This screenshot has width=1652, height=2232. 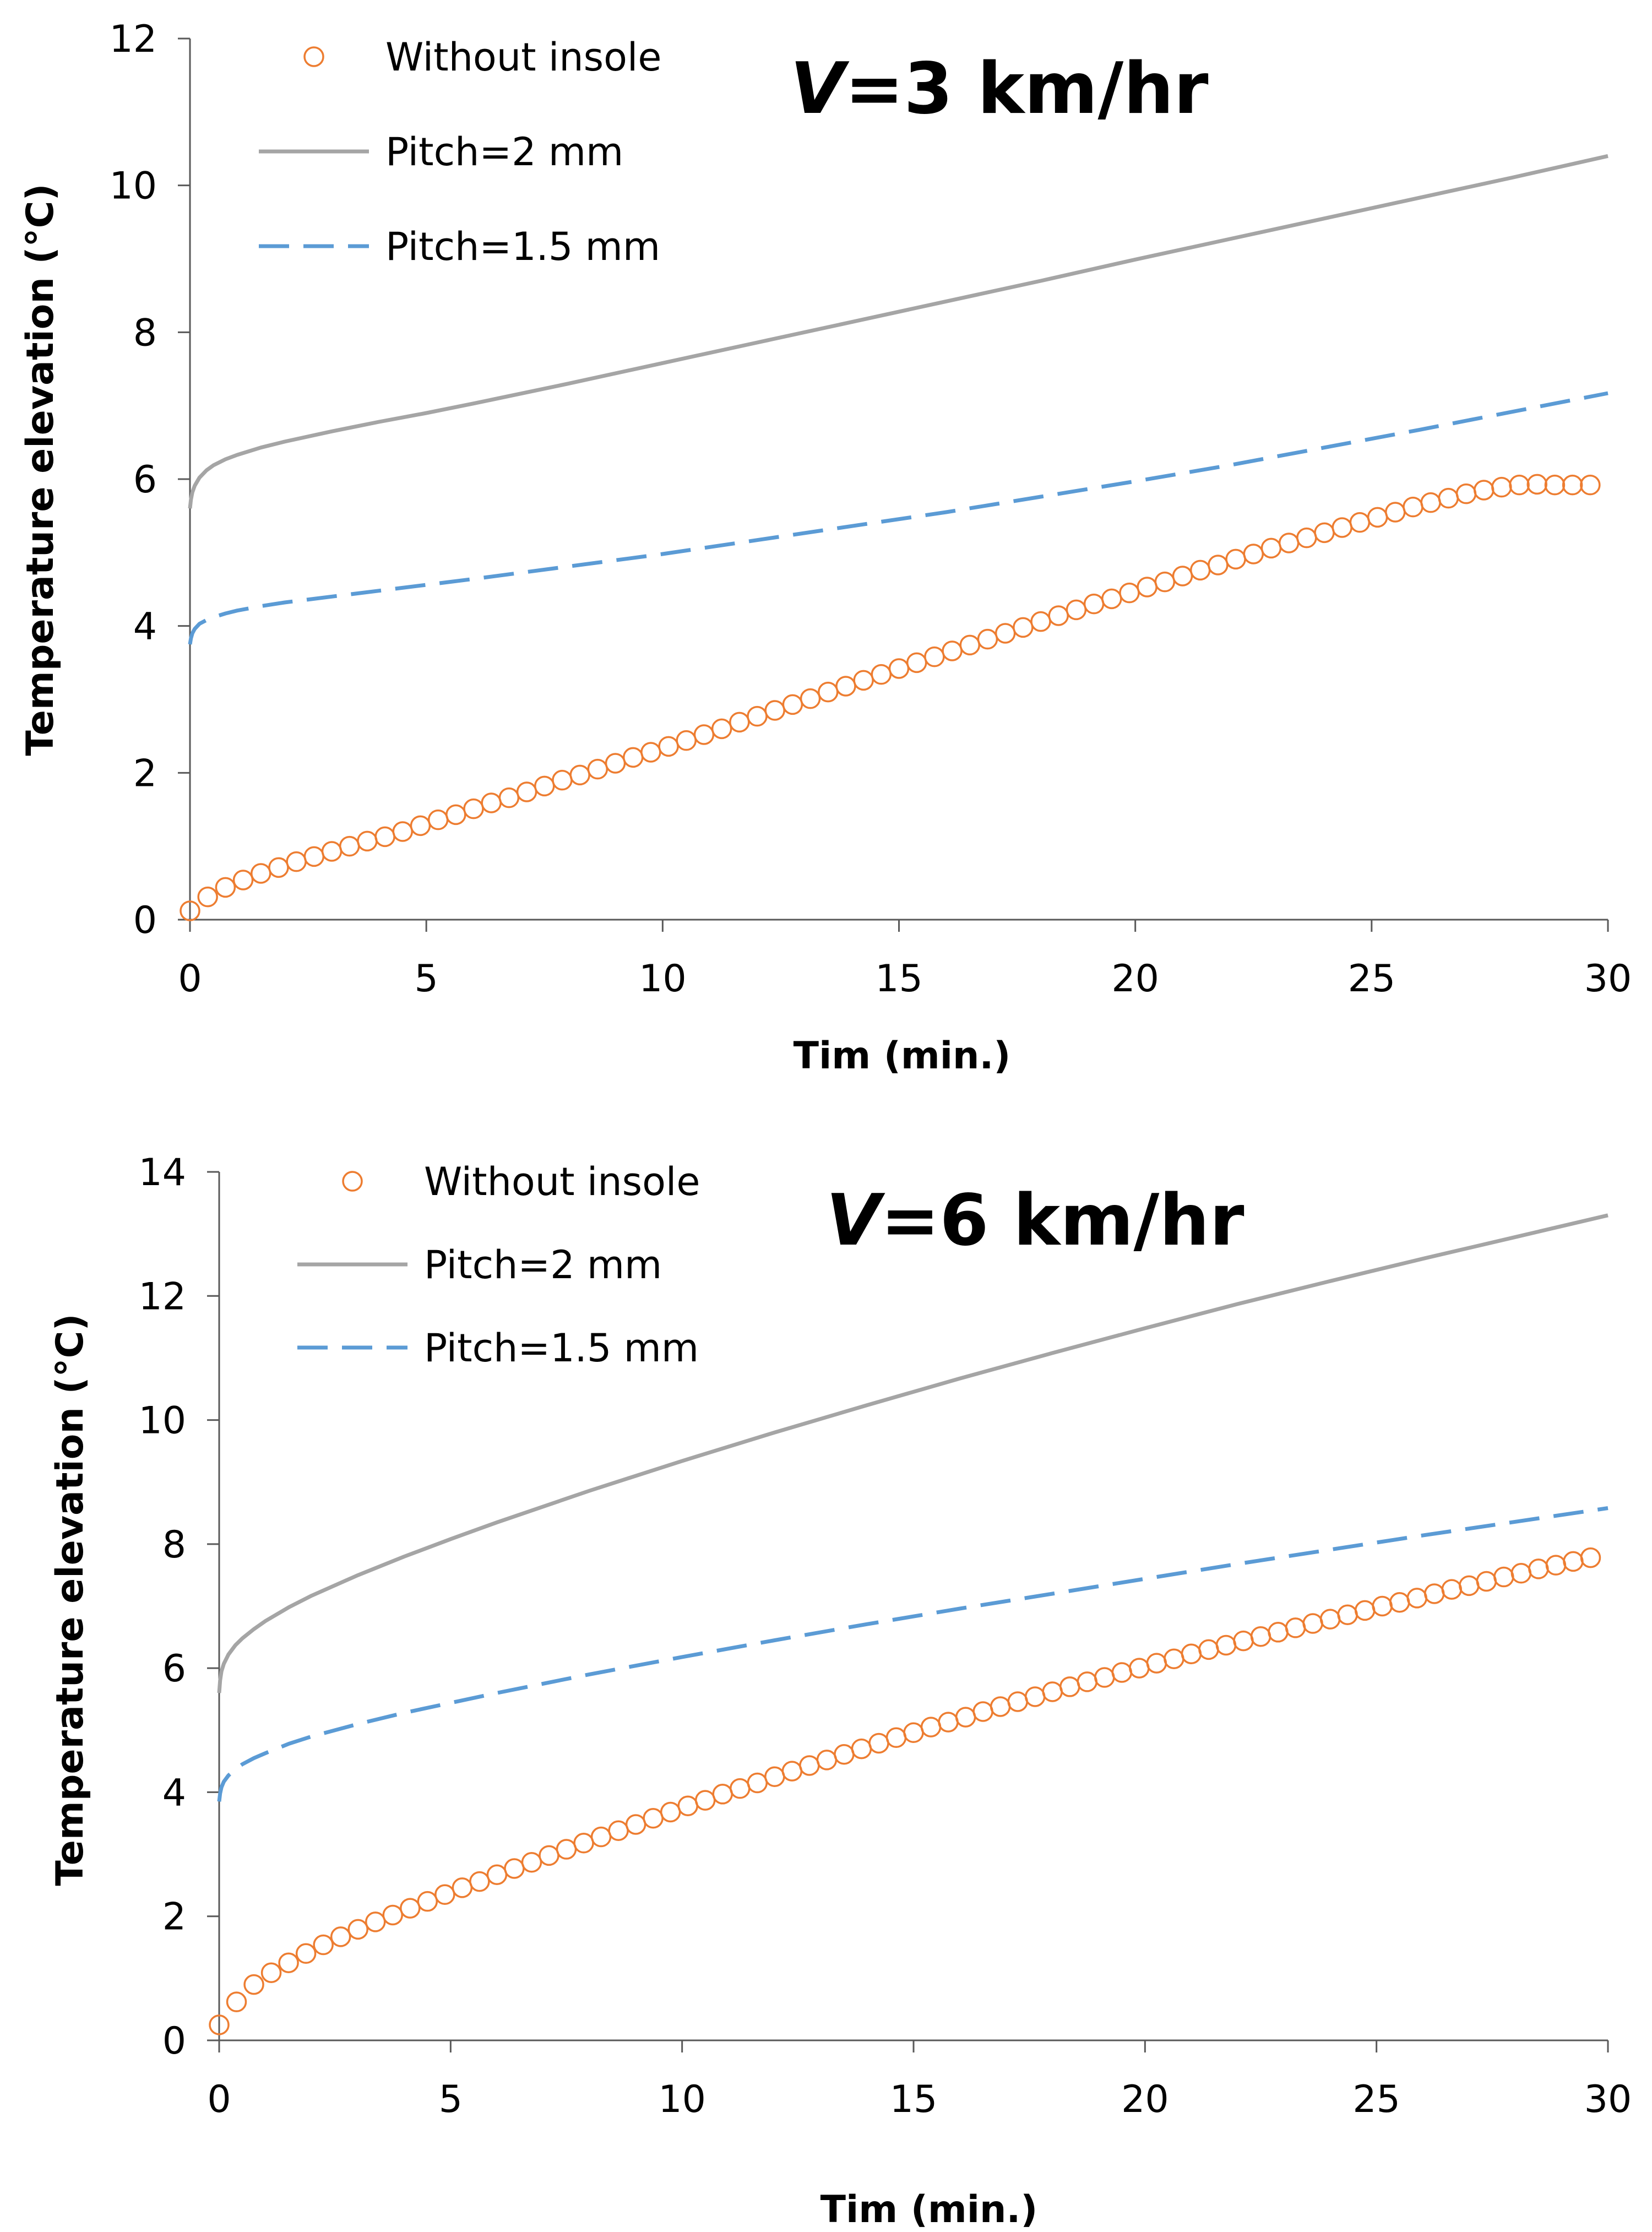 What do you see at coordinates (133, 187) in the screenshot?
I see `y-tick-label: 10` at bounding box center [133, 187].